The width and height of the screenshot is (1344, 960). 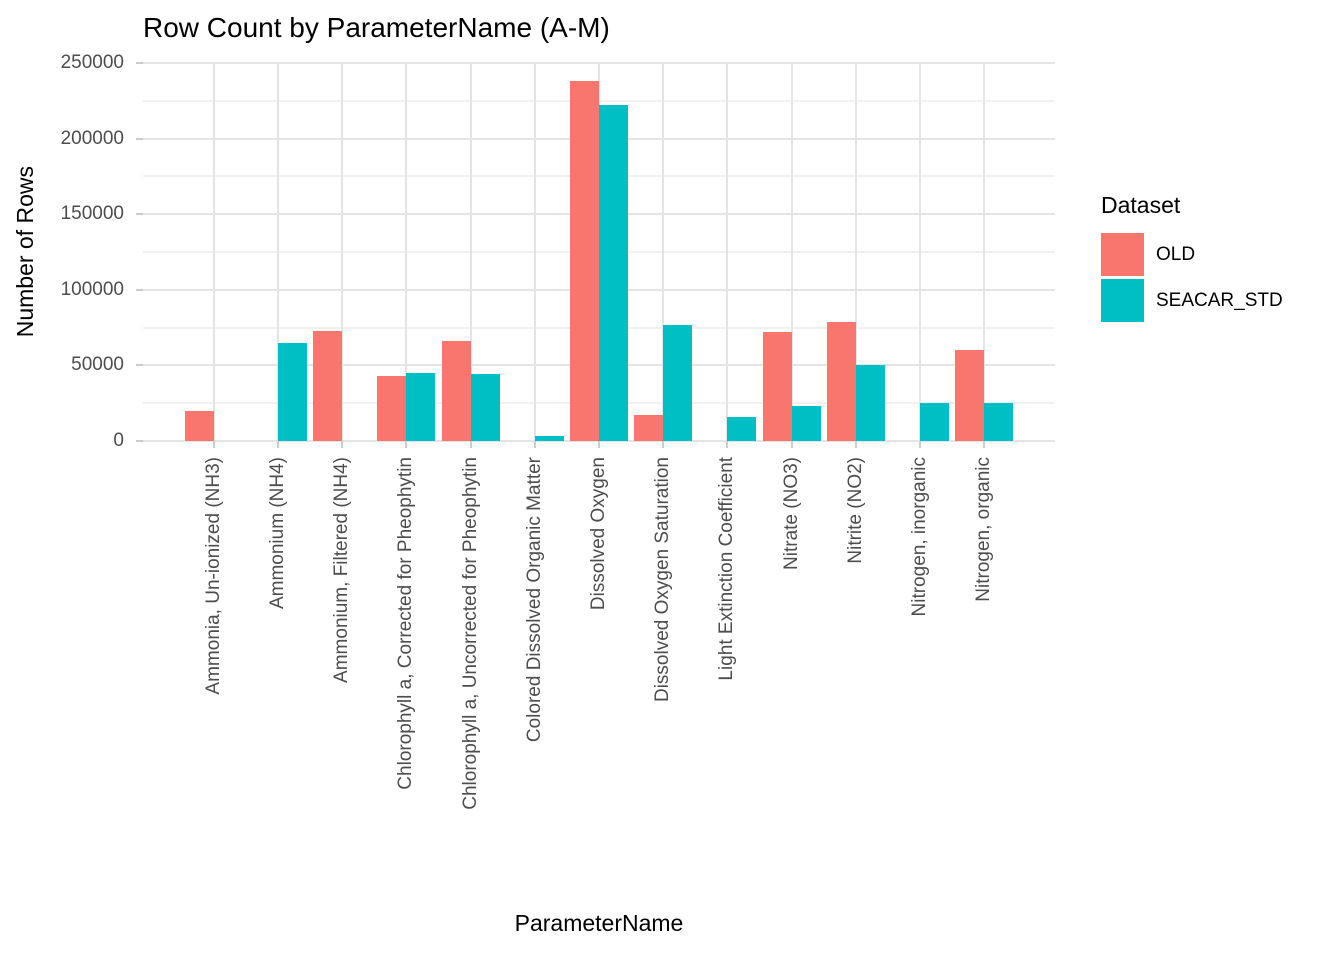 What do you see at coordinates (855, 510) in the screenshot?
I see `x-axis-tick-label: Nitrite (NO2)` at bounding box center [855, 510].